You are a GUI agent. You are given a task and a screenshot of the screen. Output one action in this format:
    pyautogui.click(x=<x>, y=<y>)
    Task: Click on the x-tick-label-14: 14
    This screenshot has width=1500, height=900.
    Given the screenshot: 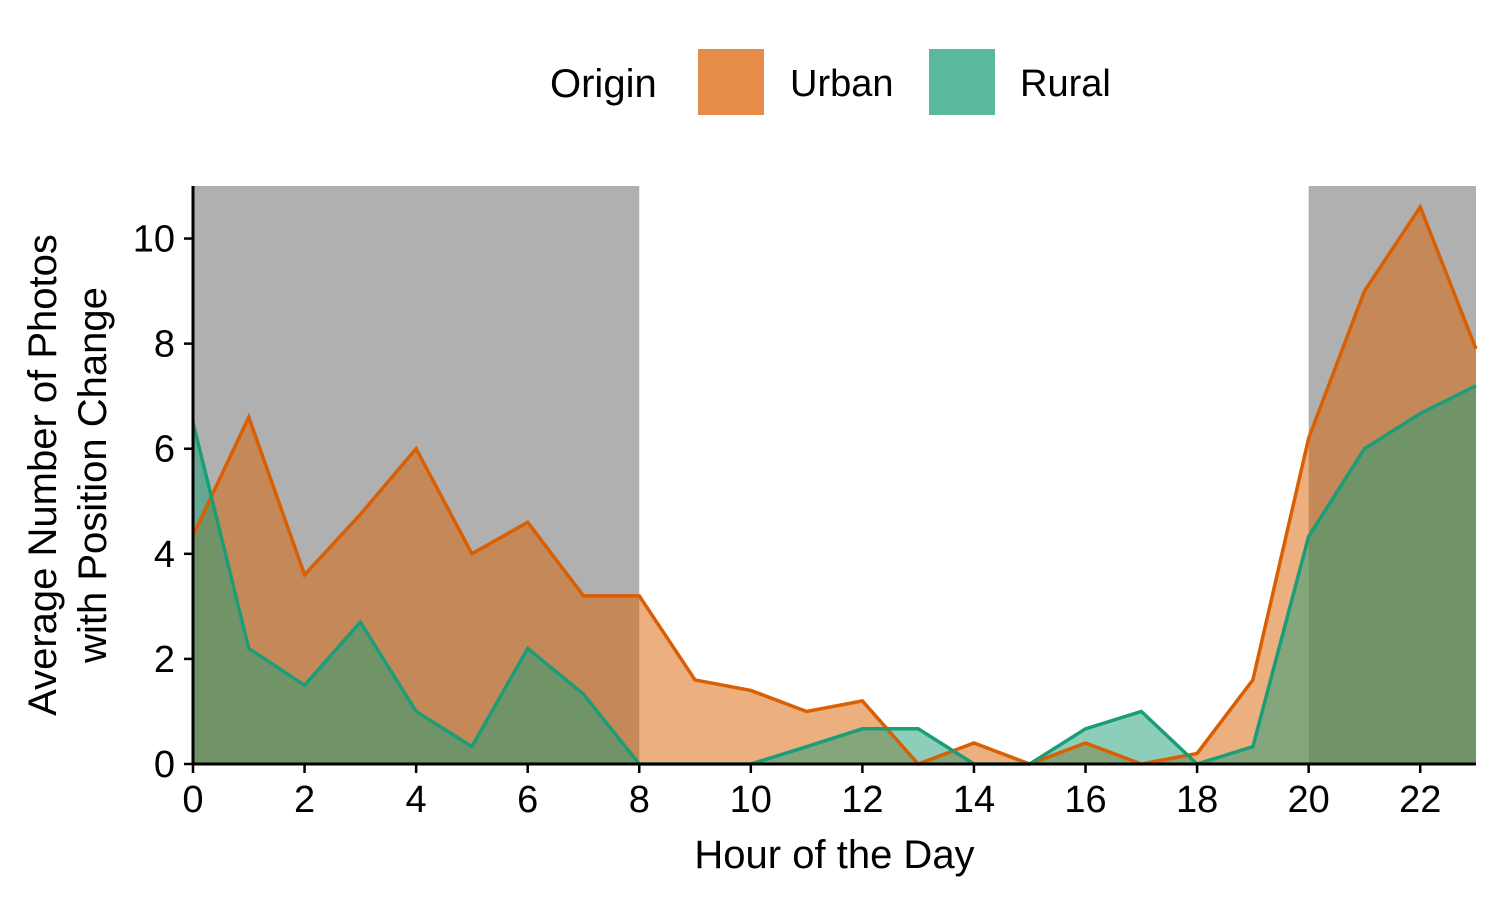 What is the action you would take?
    pyautogui.click(x=974, y=800)
    